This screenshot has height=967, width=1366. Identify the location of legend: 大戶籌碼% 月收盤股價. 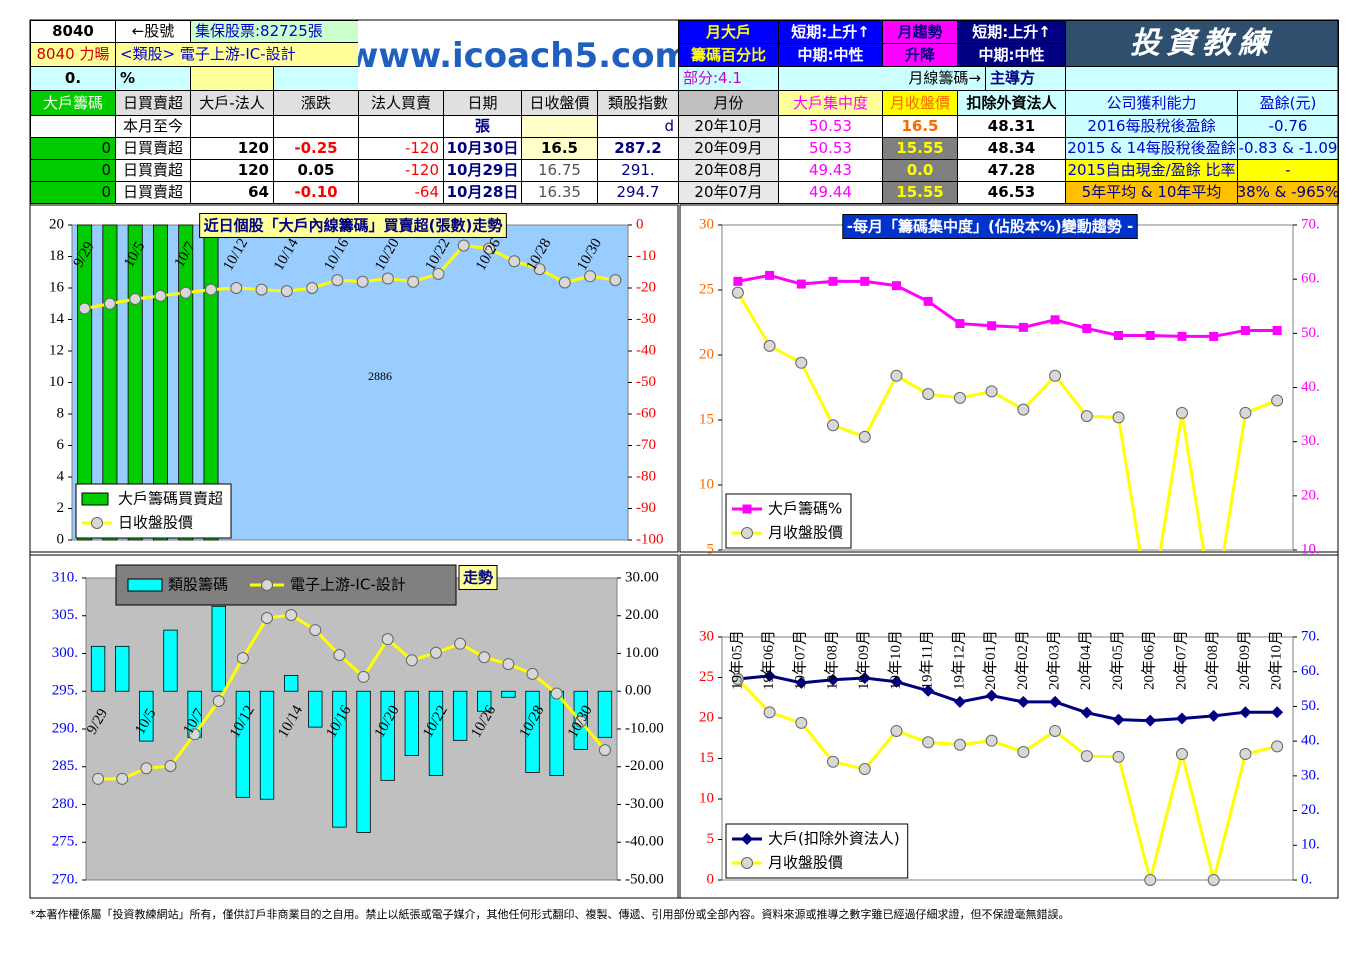
(788, 521).